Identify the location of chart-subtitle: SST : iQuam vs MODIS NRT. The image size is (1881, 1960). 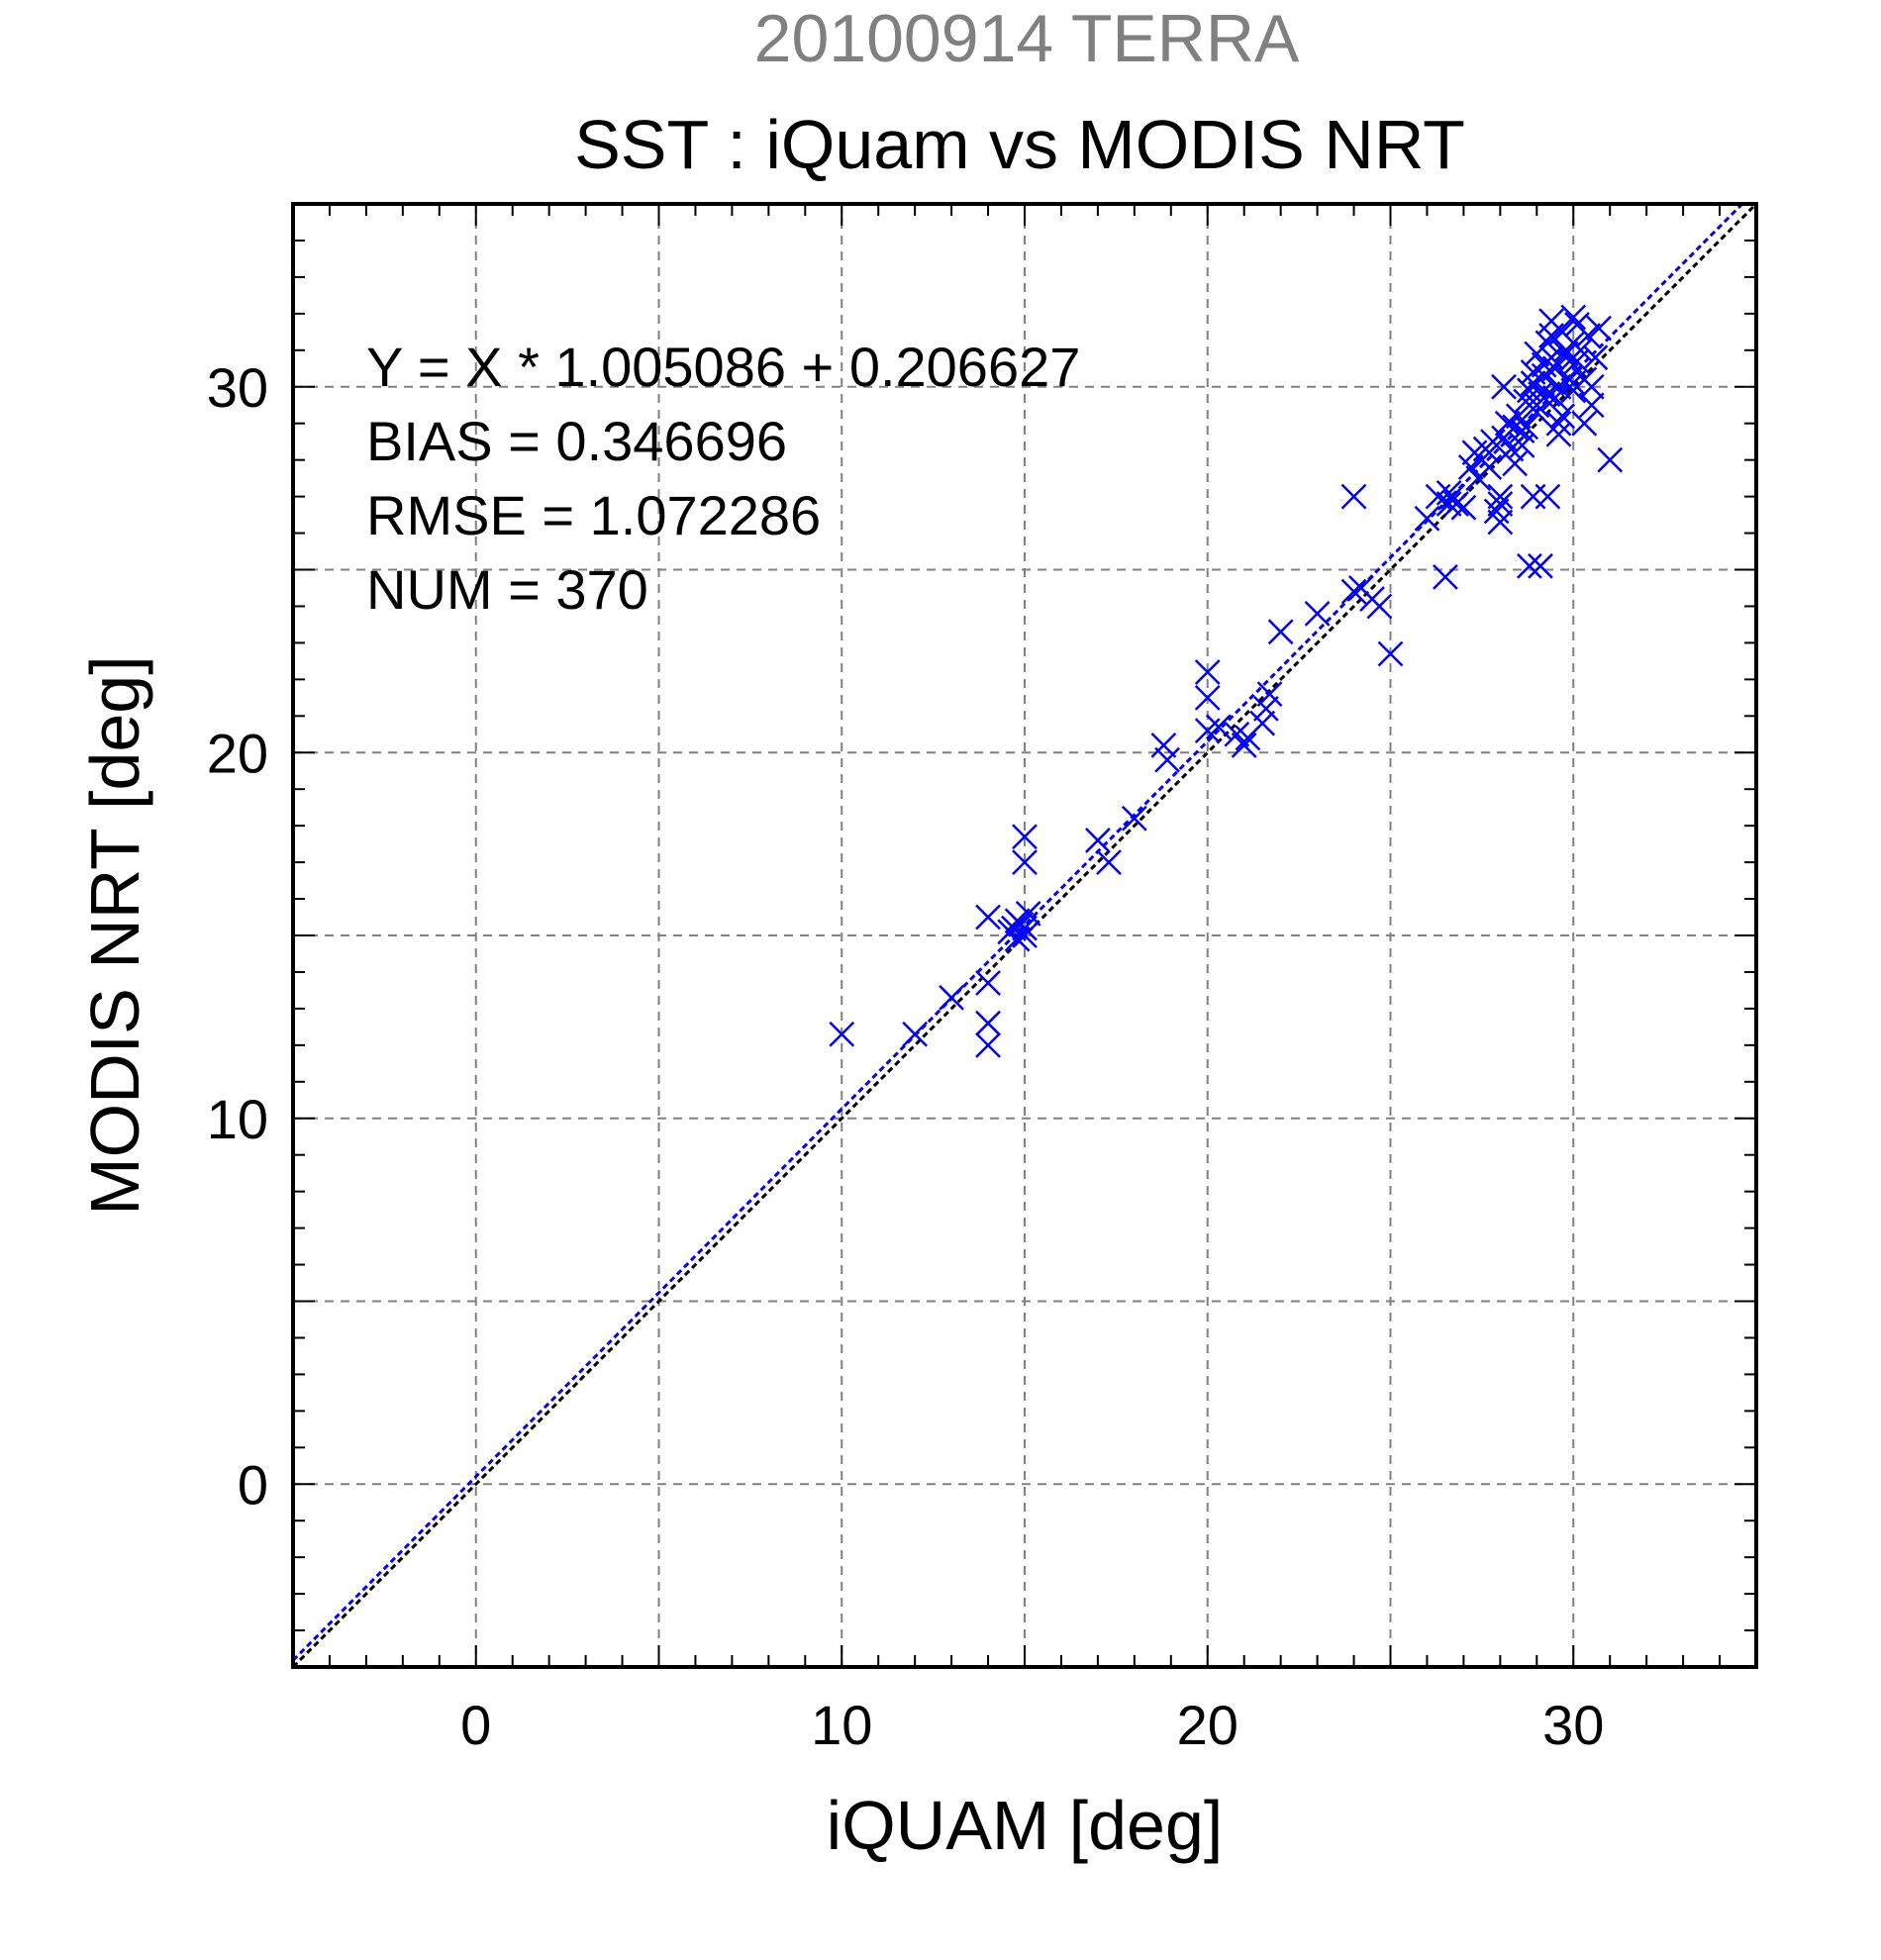
(1020, 144).